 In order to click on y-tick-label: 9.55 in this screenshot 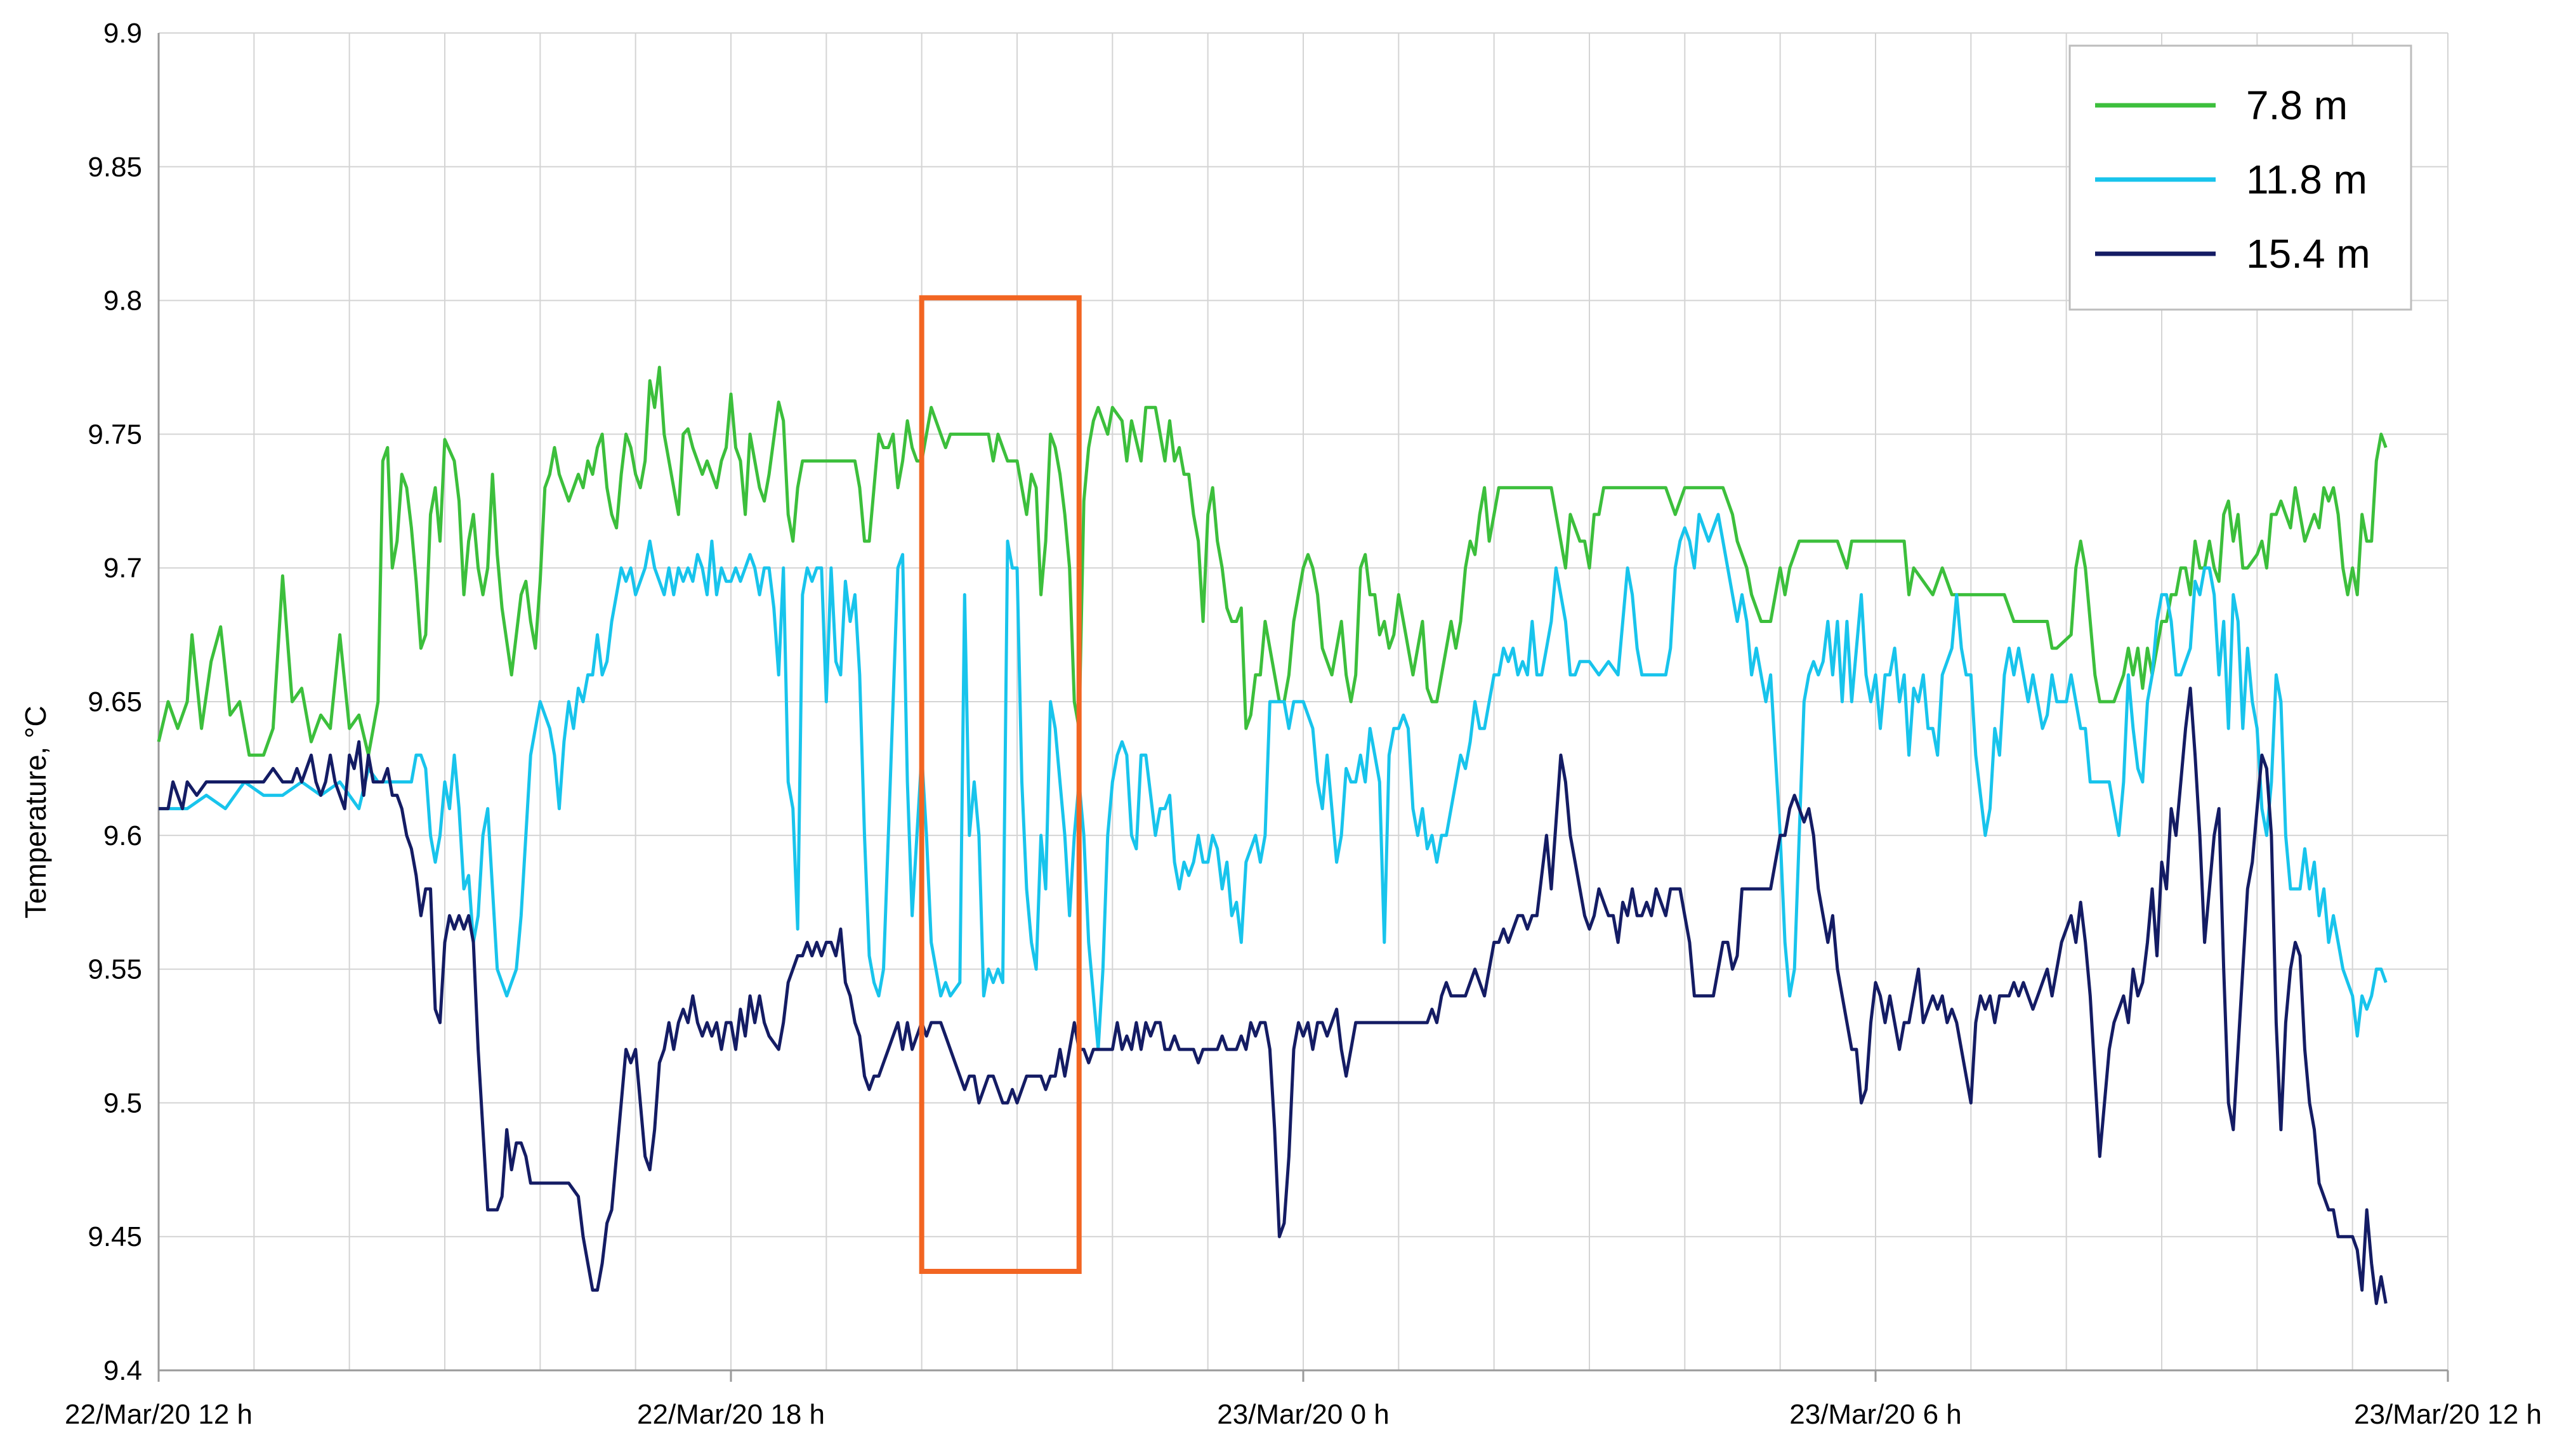, I will do `click(115, 969)`.